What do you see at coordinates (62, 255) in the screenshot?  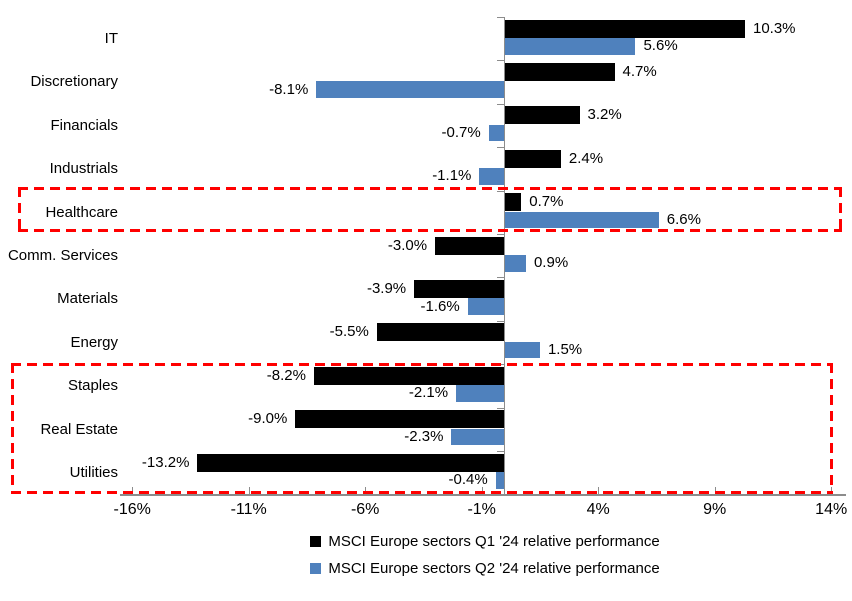 I see `category-label: Comm. Services` at bounding box center [62, 255].